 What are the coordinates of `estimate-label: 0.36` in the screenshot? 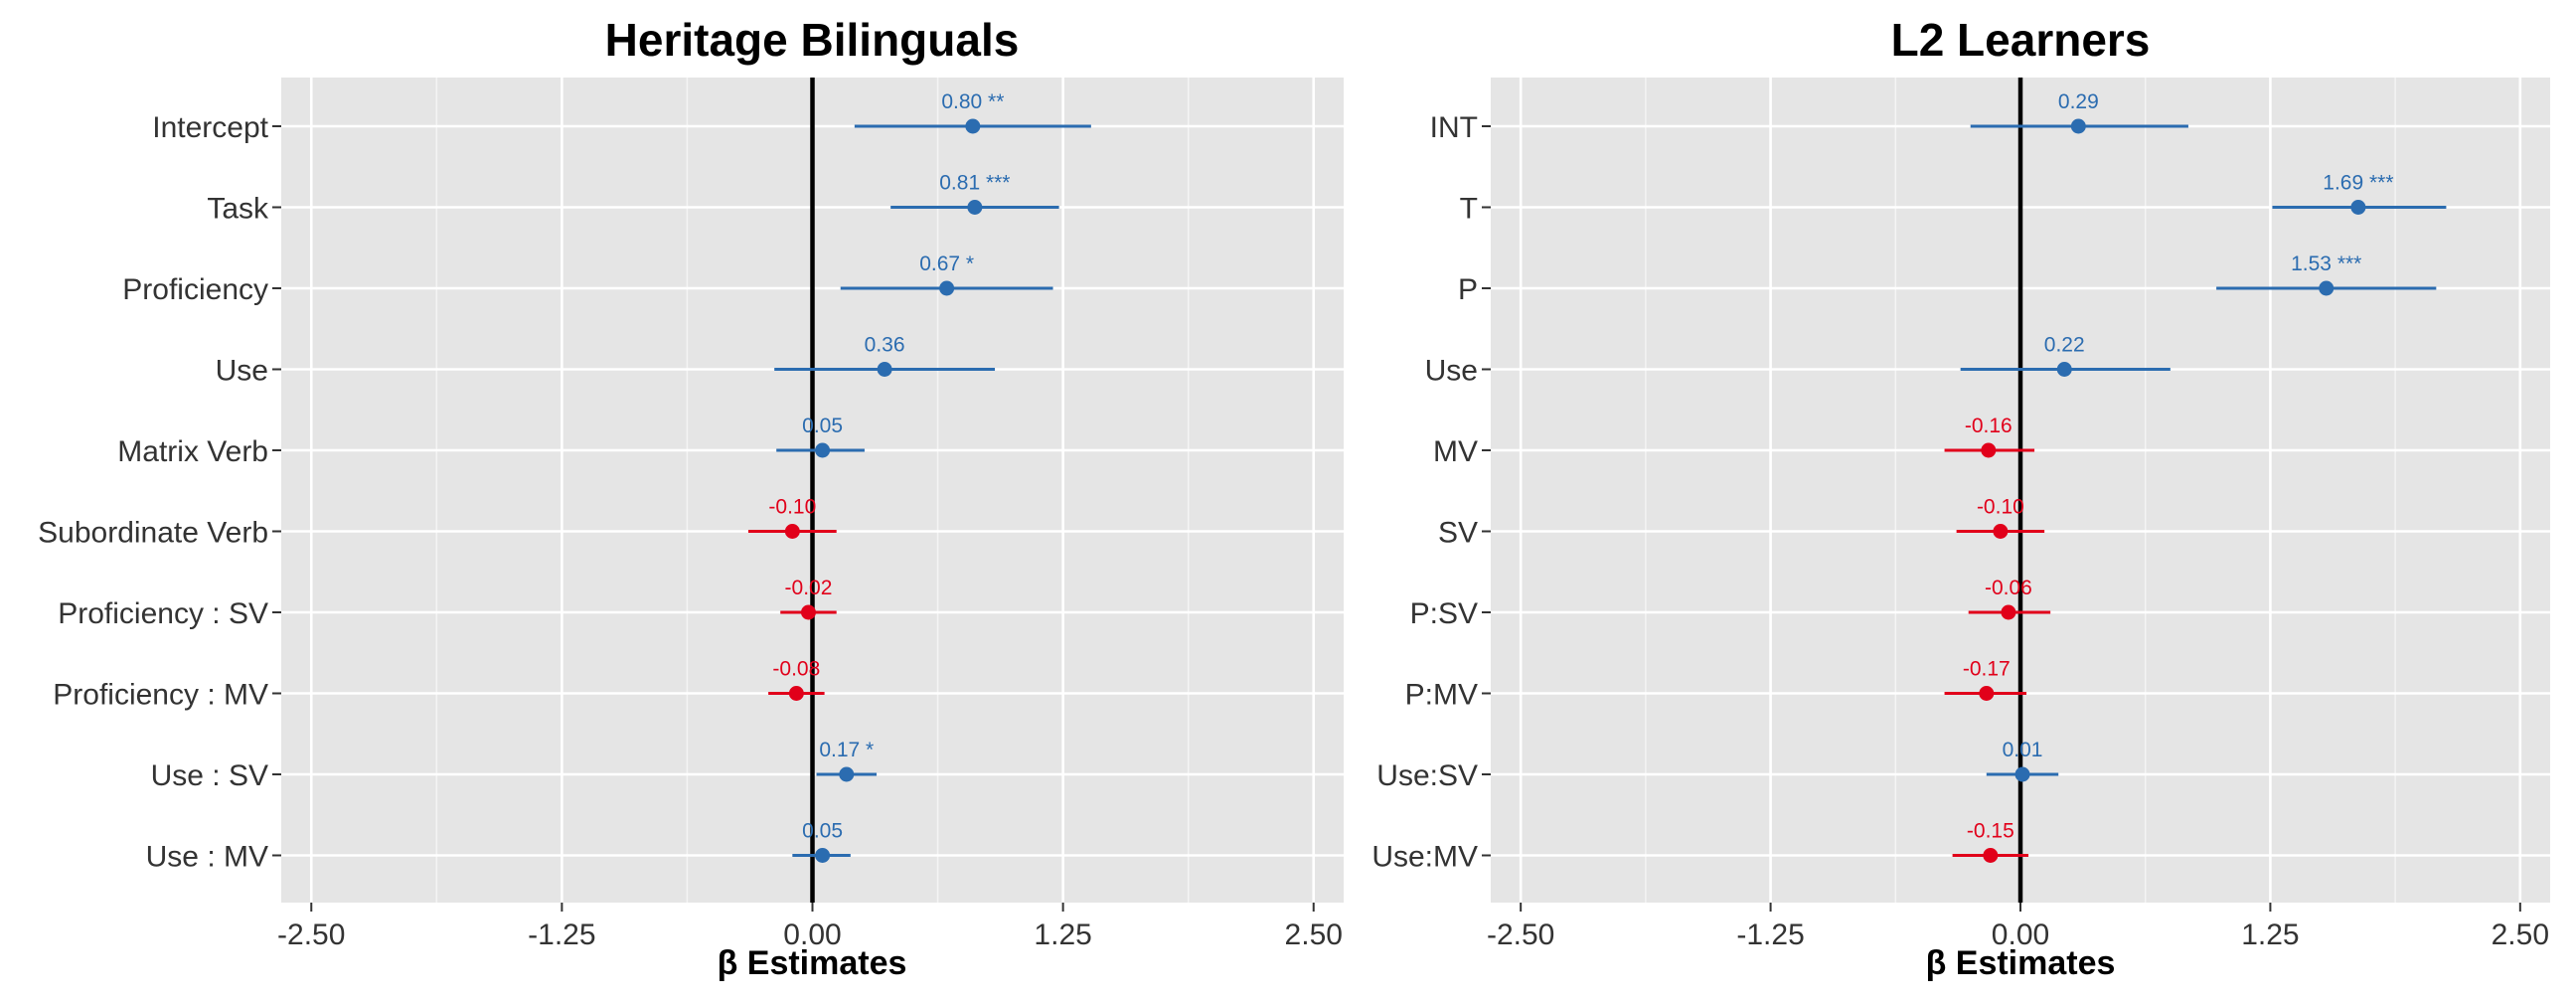 It's located at (885, 345).